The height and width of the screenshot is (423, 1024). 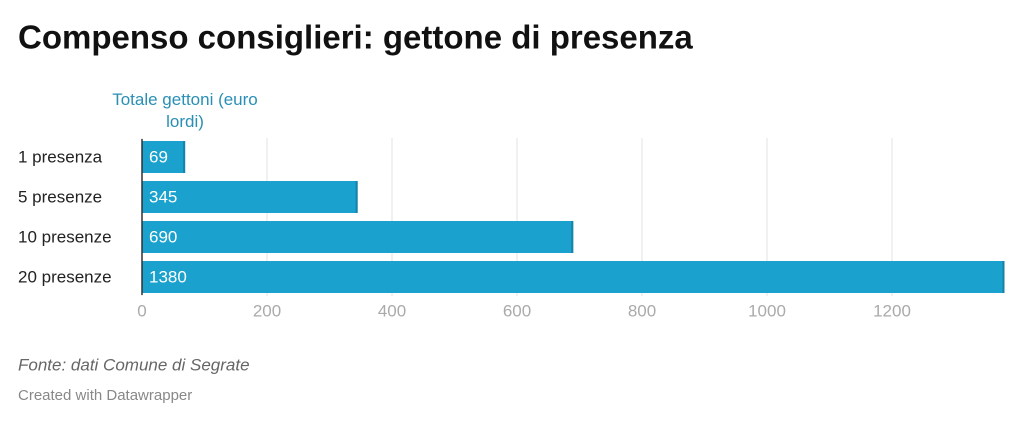 I want to click on data-label: 1380, so click(x=168, y=276).